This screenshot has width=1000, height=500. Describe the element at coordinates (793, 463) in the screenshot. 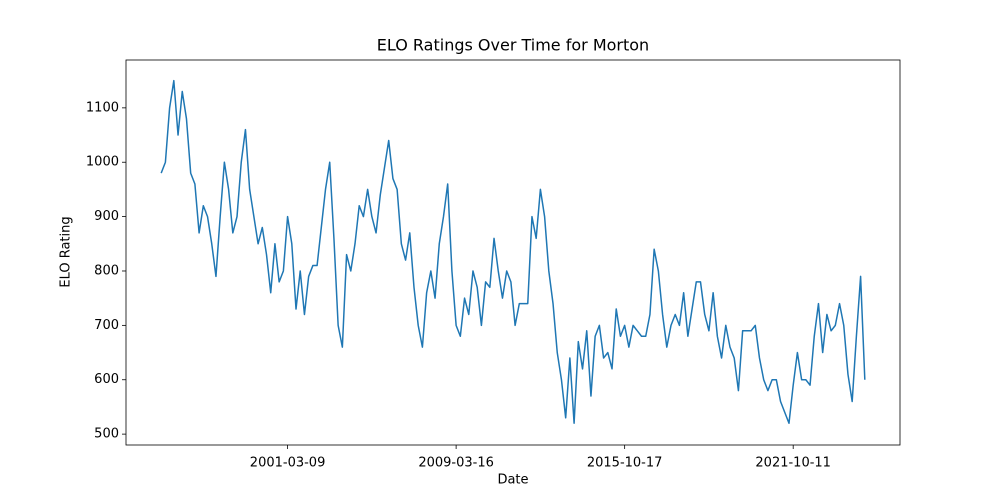

I see `x-tick-label: 2021-10-11` at that location.